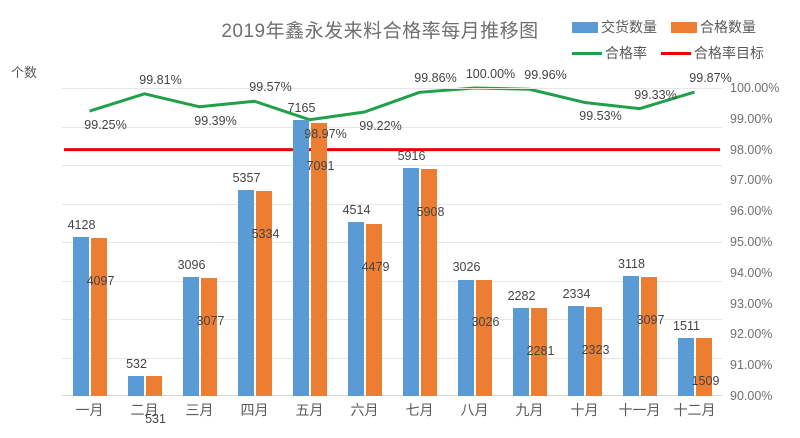 This screenshot has width=800, height=438. What do you see at coordinates (320, 165) in the screenshot?
I see `bar-value-label-qualified: 7091` at bounding box center [320, 165].